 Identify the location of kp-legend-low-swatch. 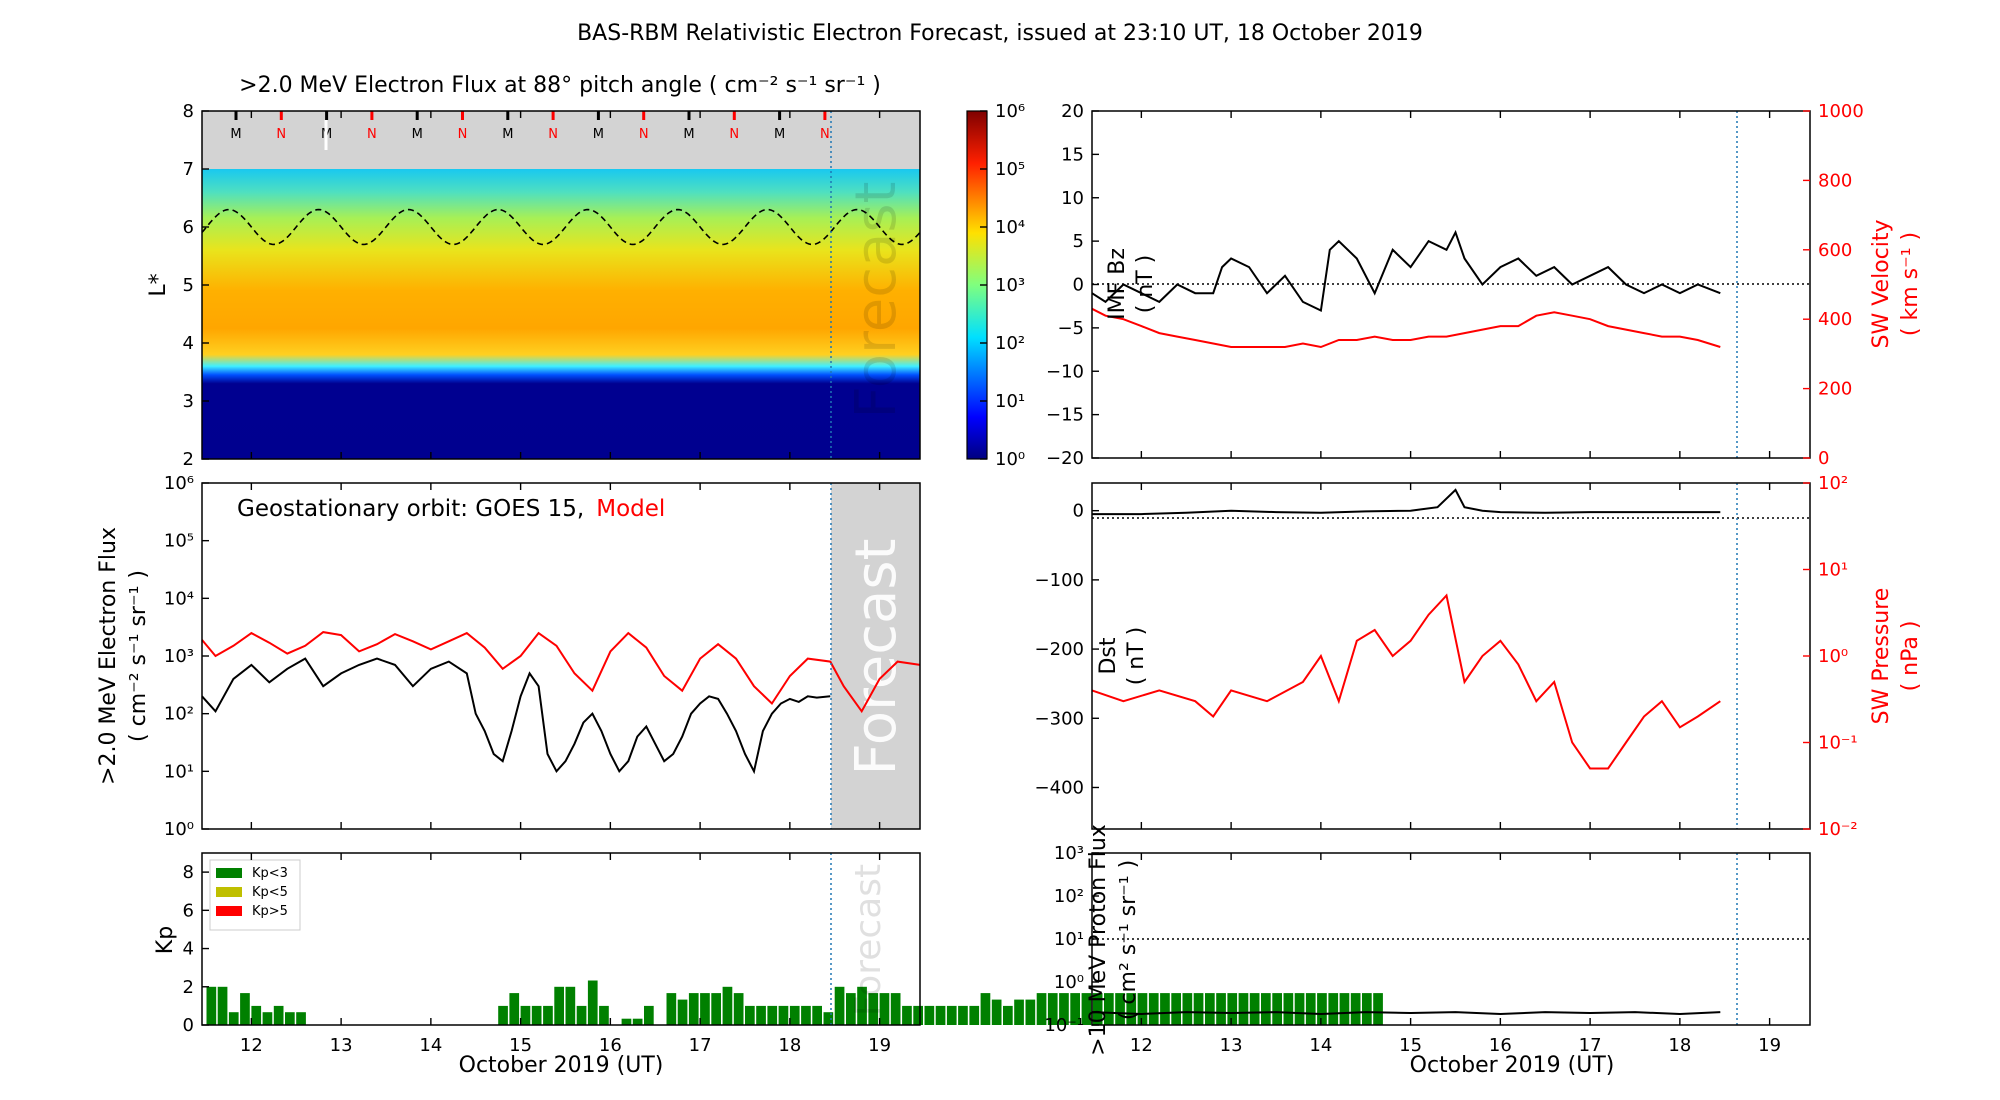
(229, 873).